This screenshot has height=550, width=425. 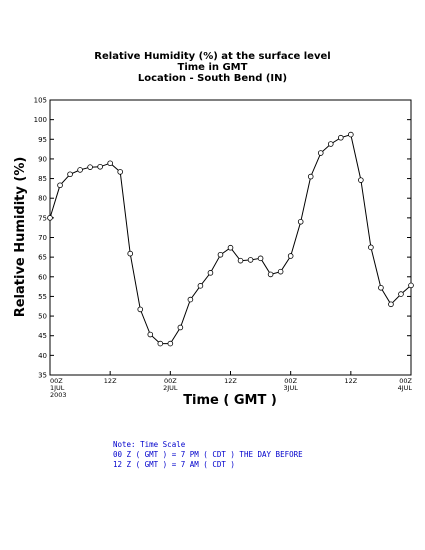 What do you see at coordinates (174, 464) in the screenshot?
I see `note-line-3: 12 Z ( GMT ) = 7 AM ( CDT )` at bounding box center [174, 464].